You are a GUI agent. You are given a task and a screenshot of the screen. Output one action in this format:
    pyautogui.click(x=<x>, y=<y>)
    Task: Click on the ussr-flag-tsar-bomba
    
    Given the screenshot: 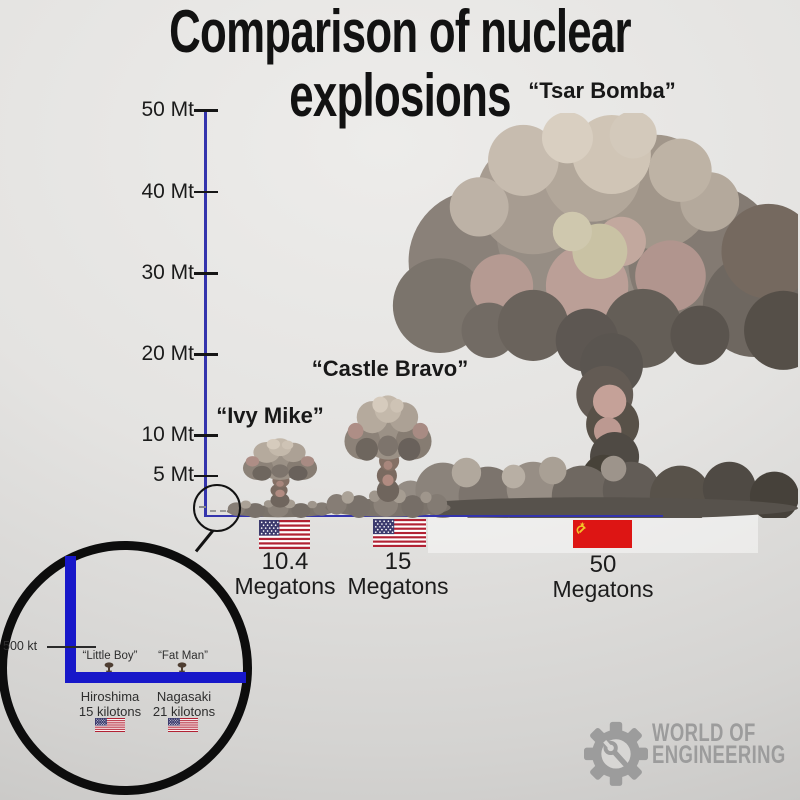 What is the action you would take?
    pyautogui.click(x=602, y=534)
    